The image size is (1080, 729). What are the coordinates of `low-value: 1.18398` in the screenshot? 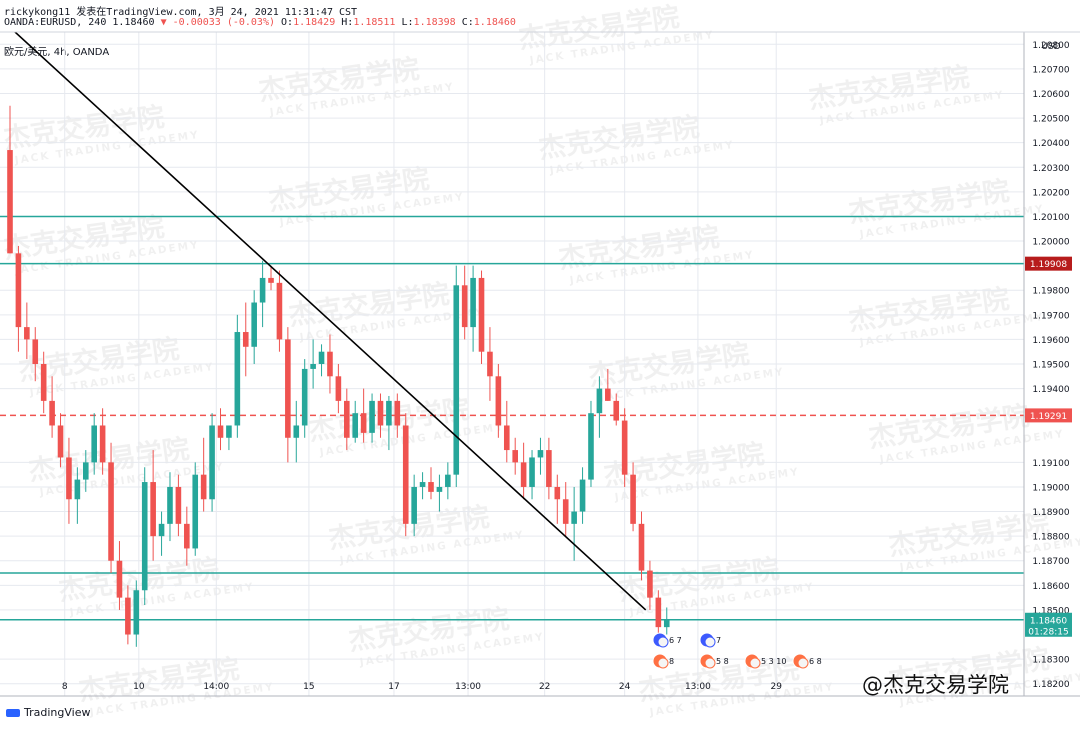 It's located at (434, 22).